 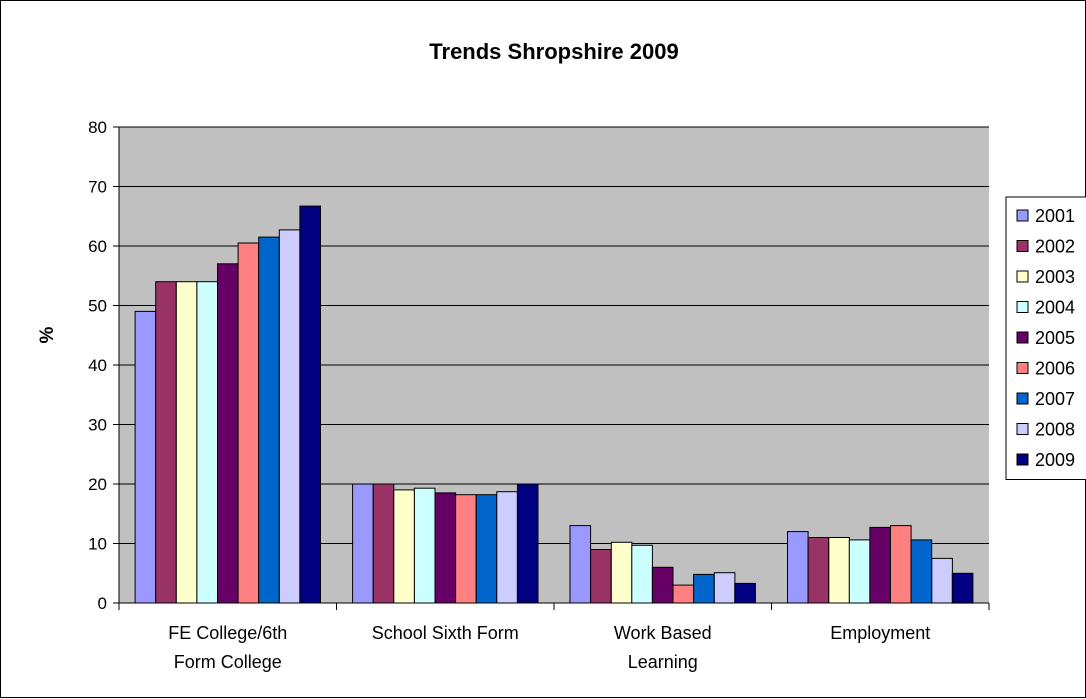 What do you see at coordinates (97, 544) in the screenshot?
I see `y-tick-label: 10` at bounding box center [97, 544].